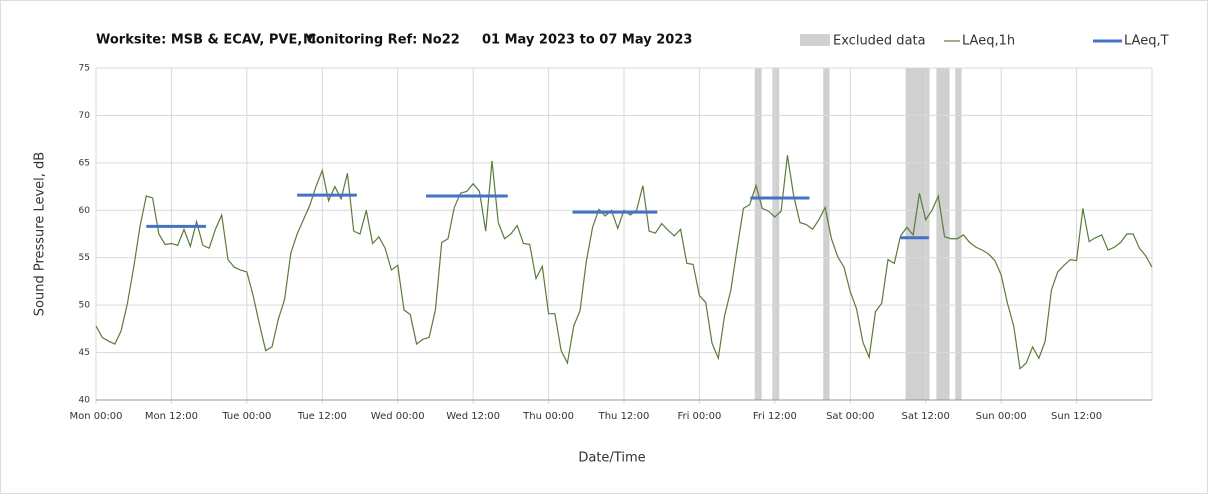  What do you see at coordinates (1076, 416) in the screenshot?
I see `x-tick-label: Sun 12:00` at bounding box center [1076, 416].